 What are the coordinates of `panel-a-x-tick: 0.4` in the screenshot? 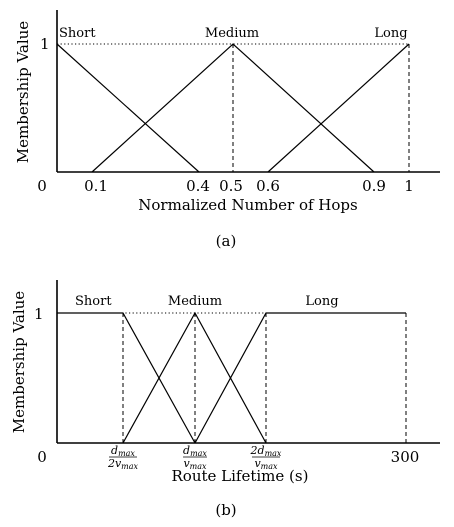 It's located at (198, 186).